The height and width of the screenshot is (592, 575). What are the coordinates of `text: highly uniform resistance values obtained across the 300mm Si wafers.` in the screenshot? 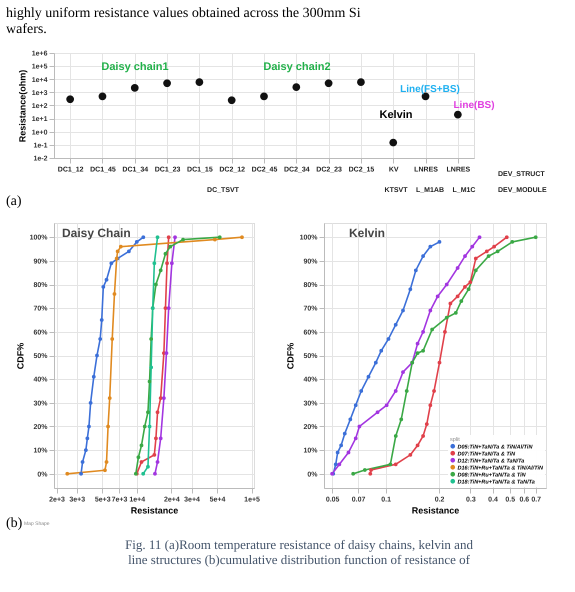 It's located at (183, 22).